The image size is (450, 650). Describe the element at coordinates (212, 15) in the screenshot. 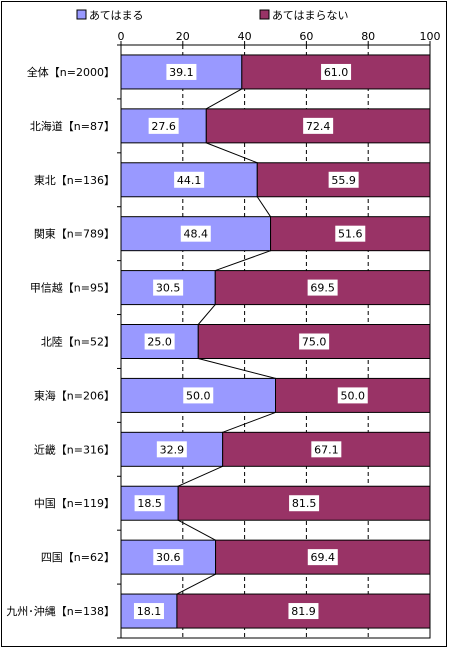

I see `legend: あてはまる あてはまらない` at that location.